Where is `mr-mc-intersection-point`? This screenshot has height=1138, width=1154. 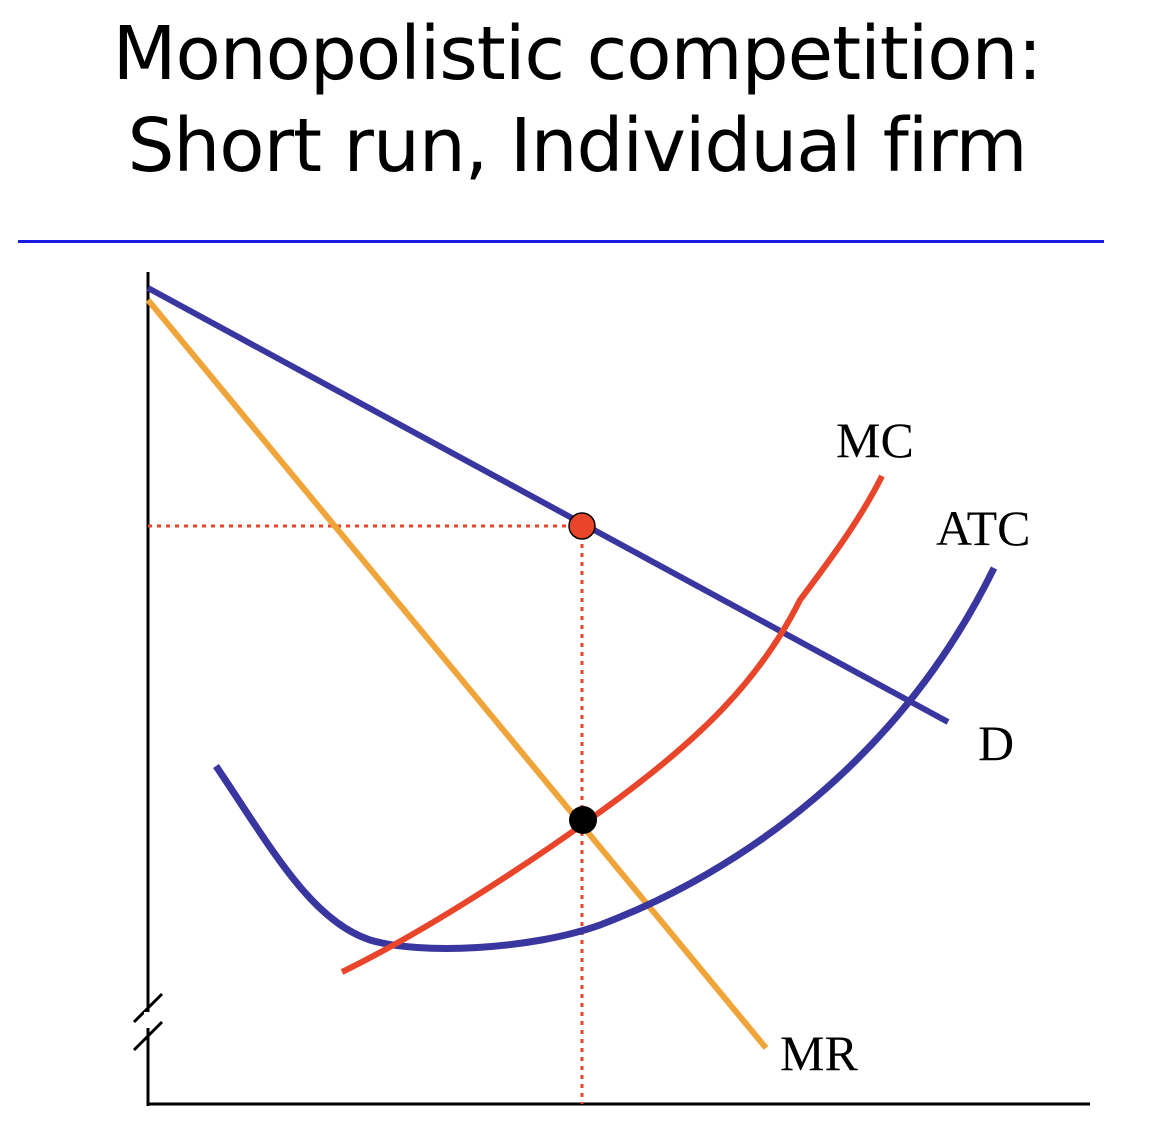
mr-mc-intersection-point is located at coordinates (583, 820).